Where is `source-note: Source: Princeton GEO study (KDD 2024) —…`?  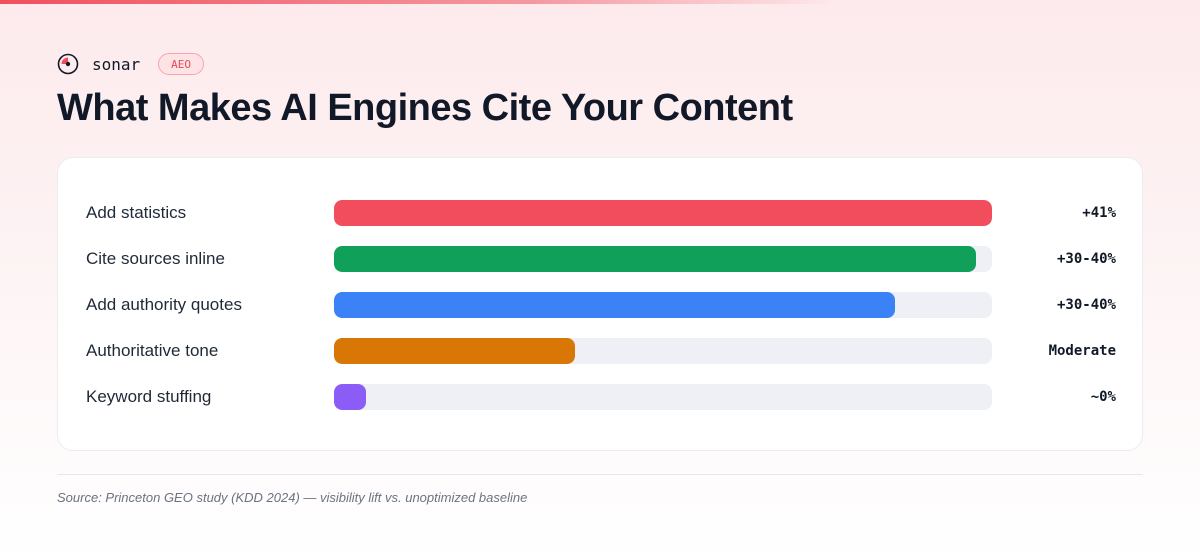 source-note: Source: Princeton GEO study (KDD 2024) —… is located at coordinates (292, 497).